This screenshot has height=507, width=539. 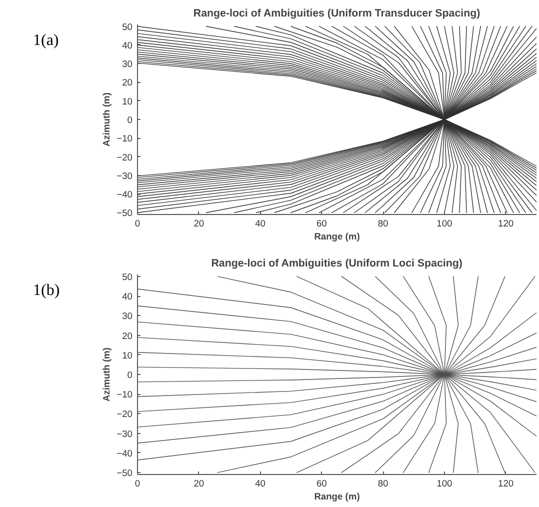 I want to click on text: 1(b), so click(x=46, y=291).